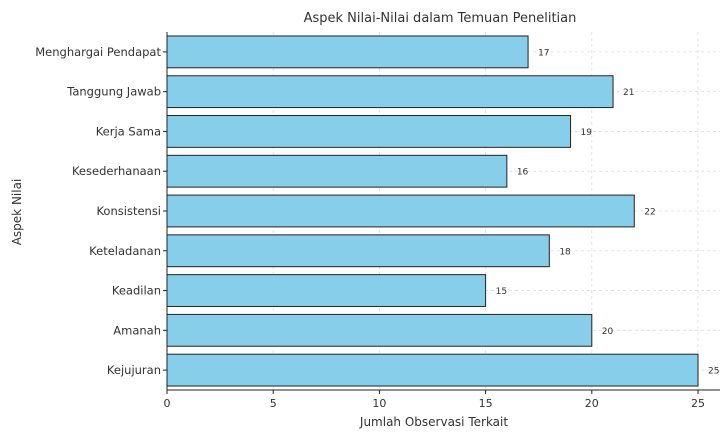 The image size is (720, 432). I want to click on data-label: 25, so click(713, 372).